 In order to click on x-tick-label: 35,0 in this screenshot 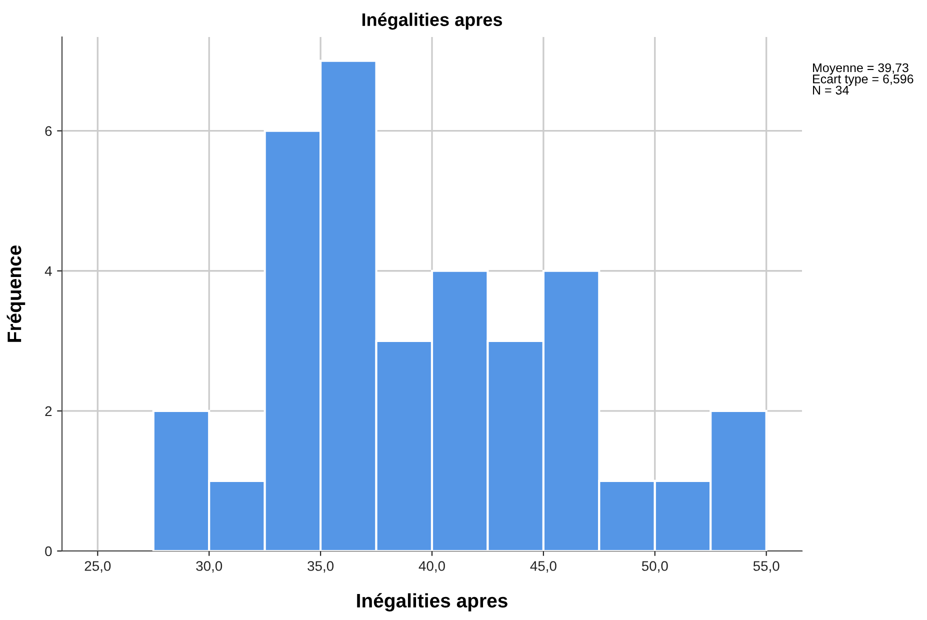, I will do `click(321, 567)`.